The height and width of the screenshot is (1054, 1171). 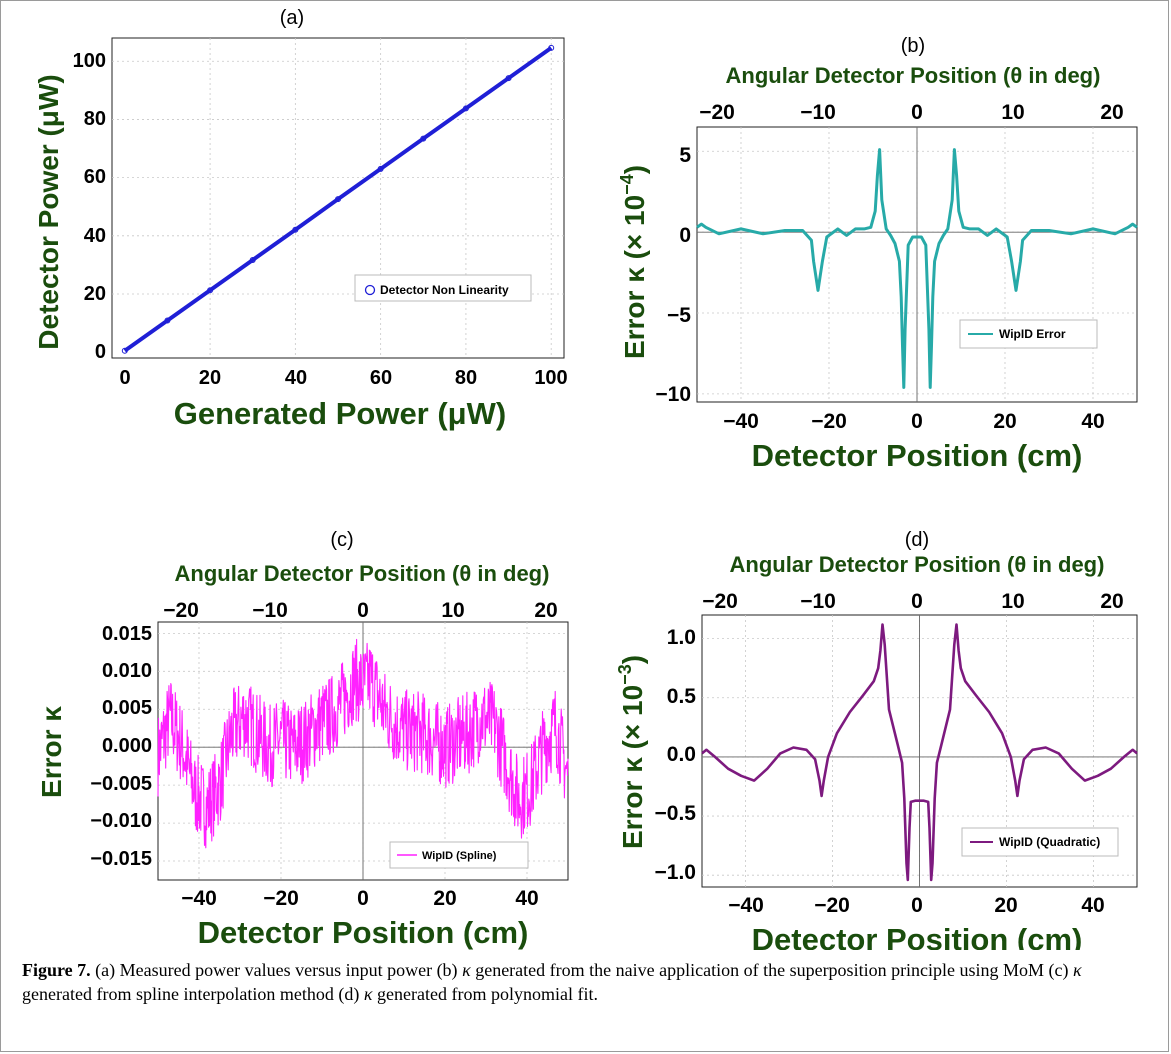 I want to click on x-axis-label-a: Generated Power (μW), so click(x=340, y=413).